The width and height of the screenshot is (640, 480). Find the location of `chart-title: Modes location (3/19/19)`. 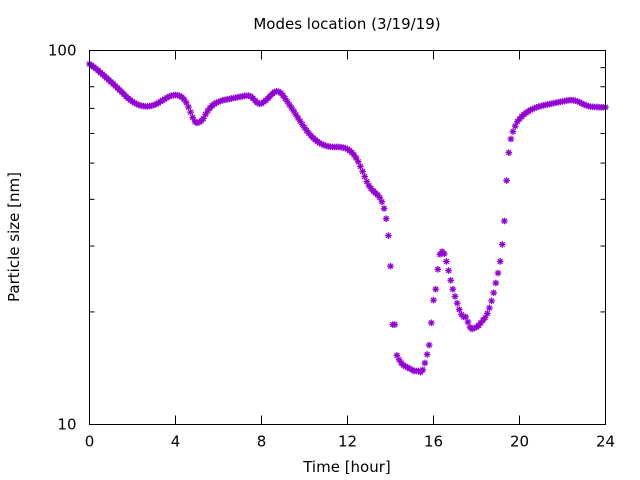

chart-title: Modes location (3/19/19) is located at coordinates (346, 24).